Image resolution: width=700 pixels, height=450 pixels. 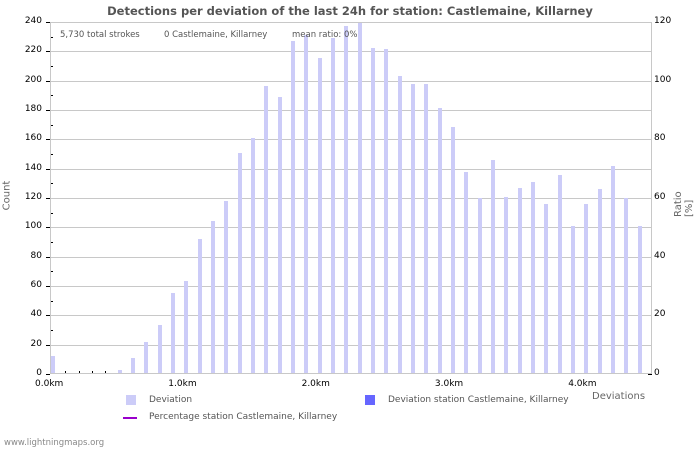 What do you see at coordinates (582, 384) in the screenshot?
I see `x-tick-label: 4.0km` at bounding box center [582, 384].